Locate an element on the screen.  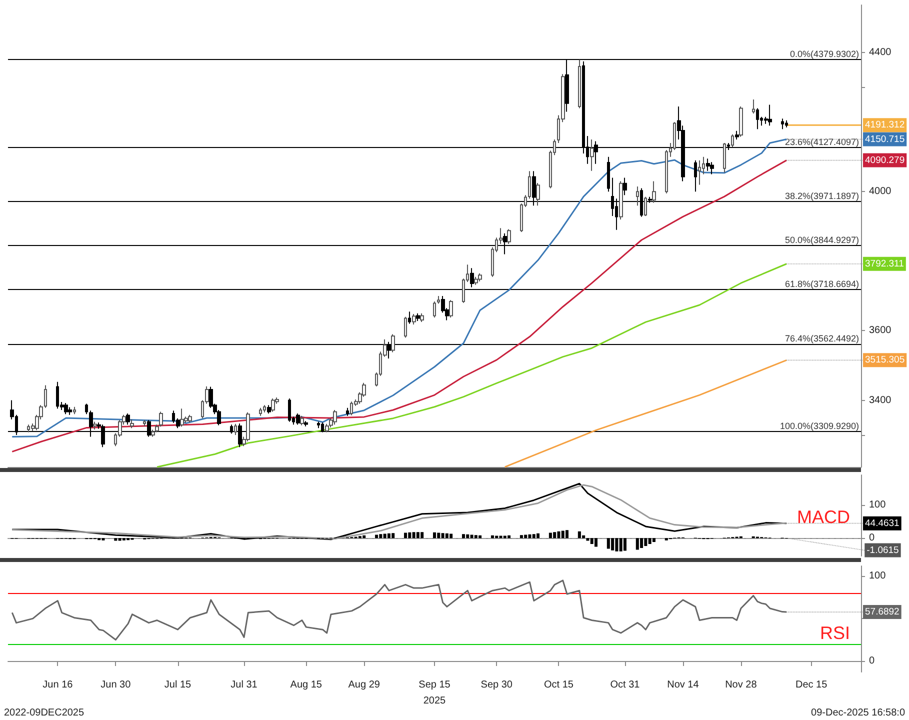
text: MACD is located at coordinates (823, 516).